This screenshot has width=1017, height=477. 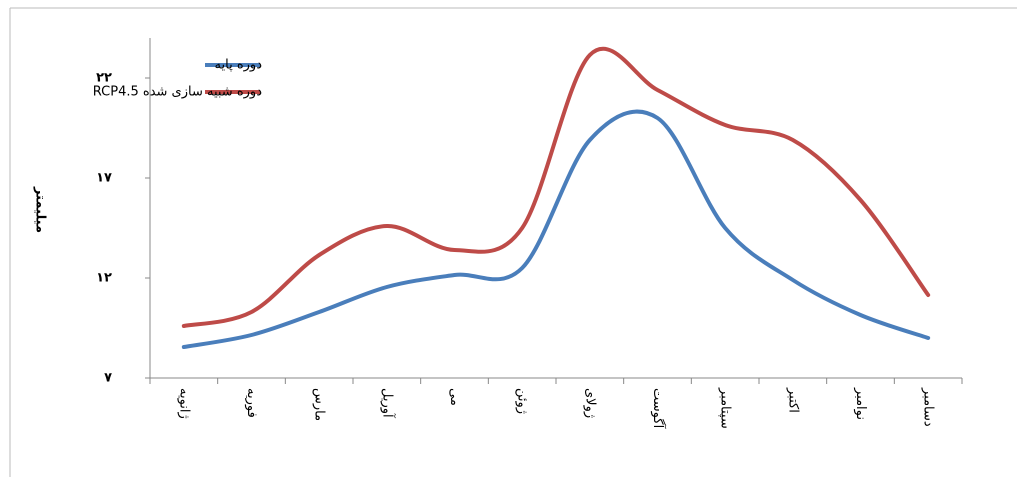 I want to click on y-tick-label: ۱۲, so click(x=104, y=278).